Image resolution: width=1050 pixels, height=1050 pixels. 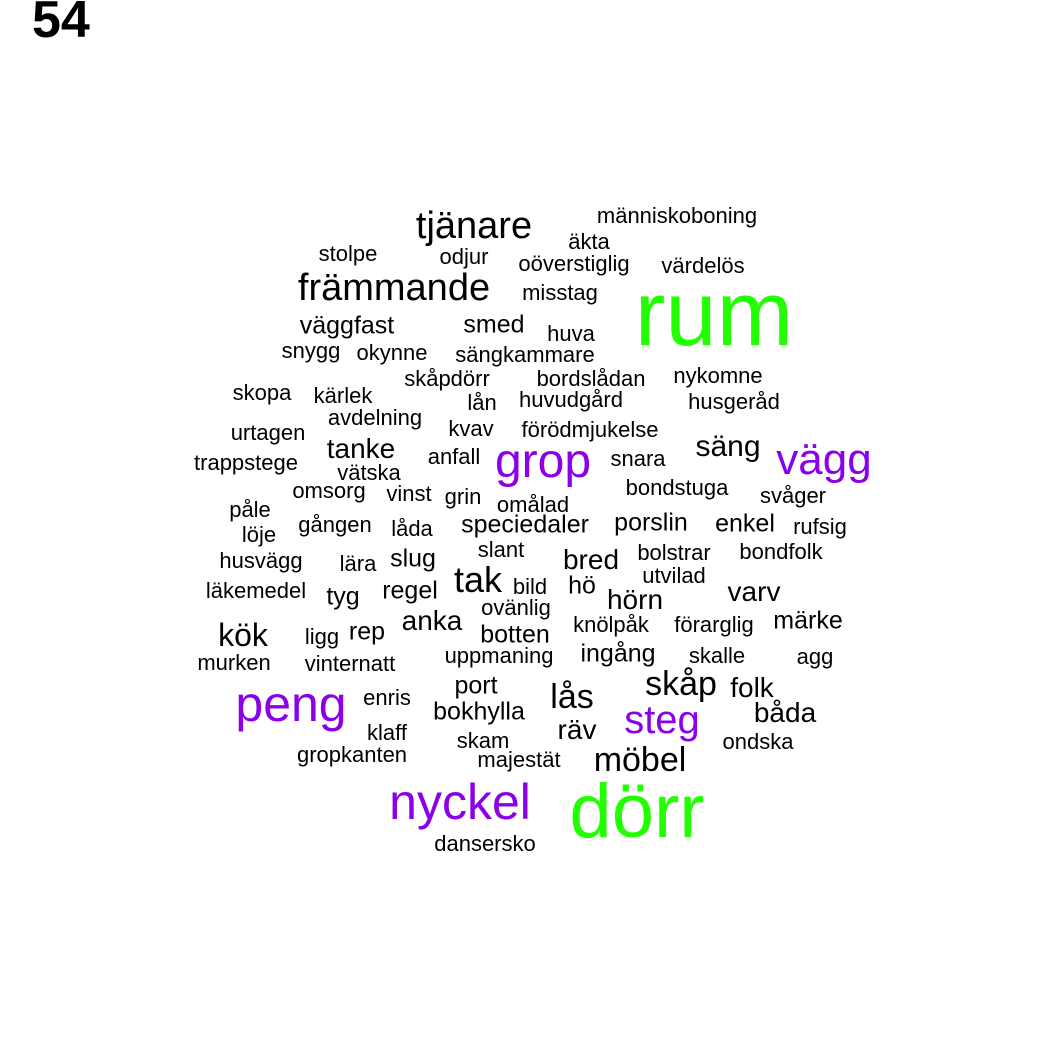 I want to click on cloud-word: husgeråd, so click(x=734, y=401).